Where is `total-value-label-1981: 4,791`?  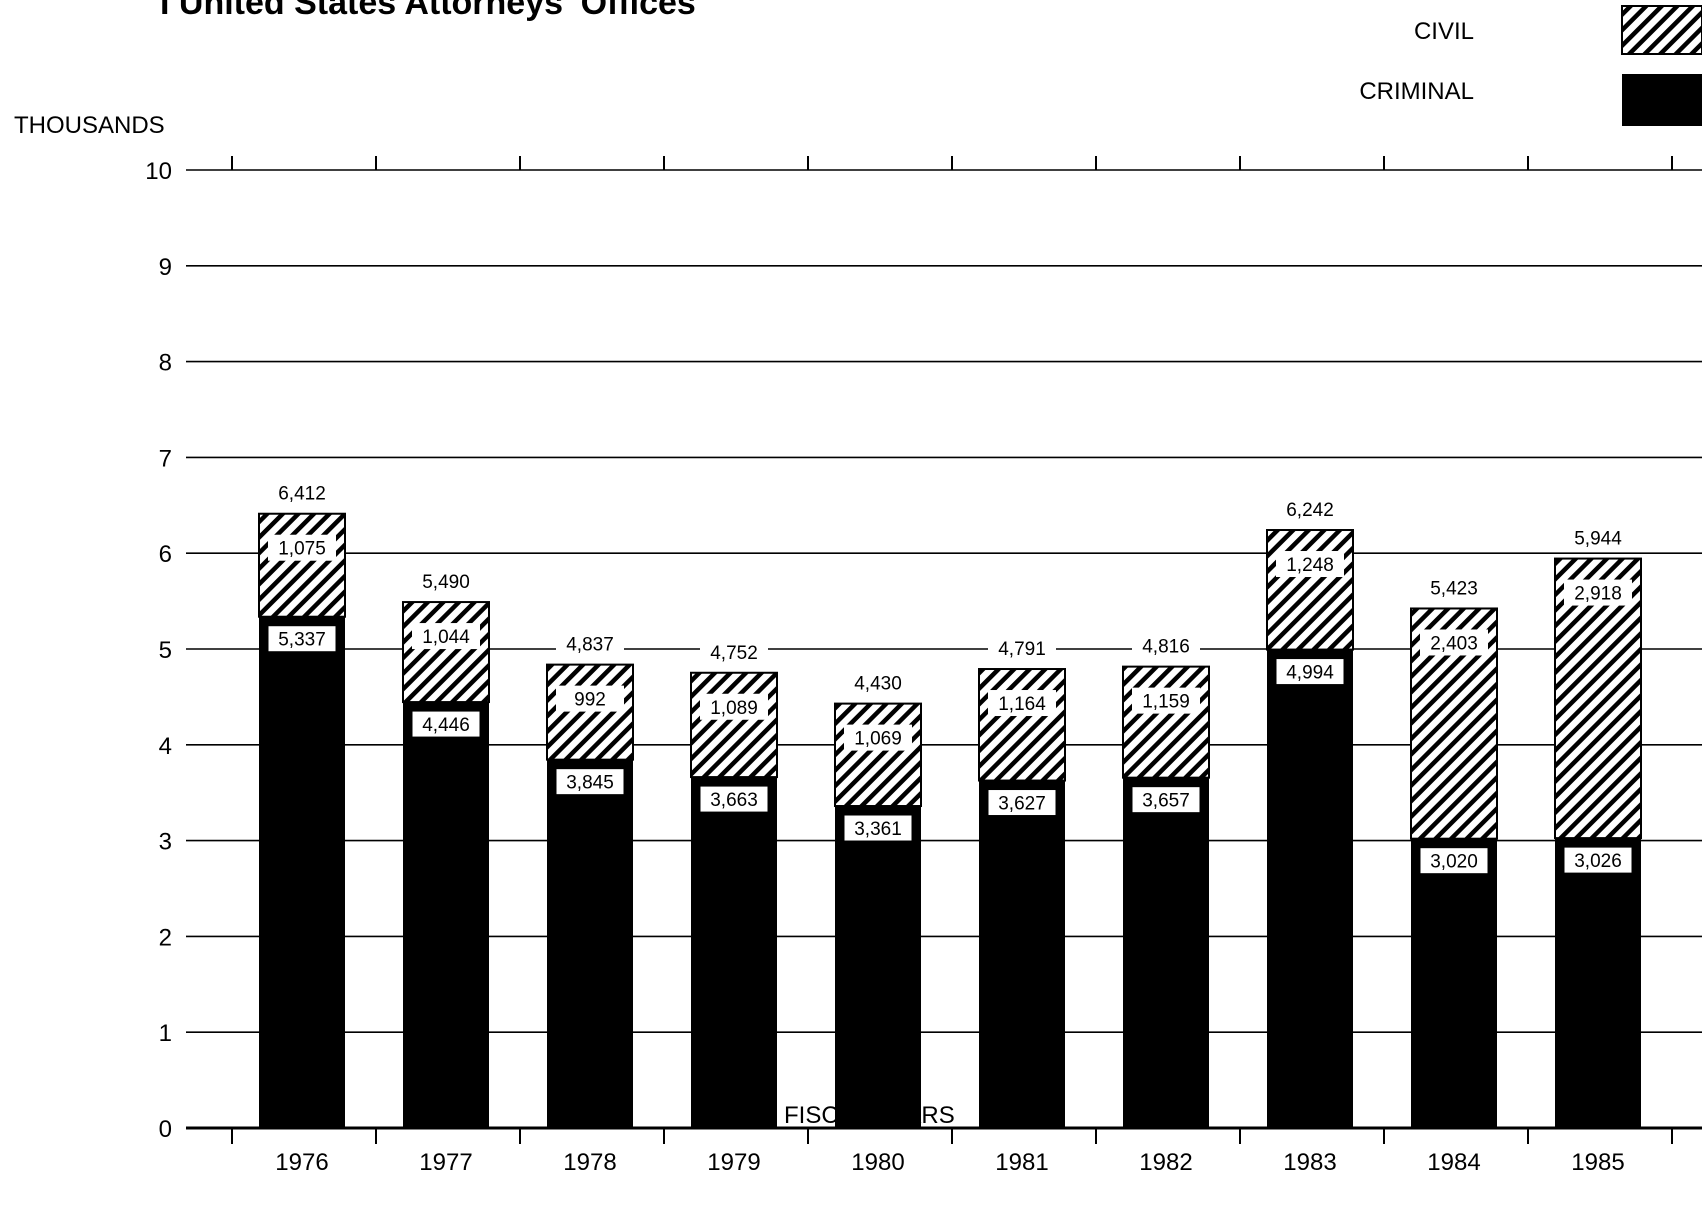 total-value-label-1981: 4,791 is located at coordinates (1022, 649).